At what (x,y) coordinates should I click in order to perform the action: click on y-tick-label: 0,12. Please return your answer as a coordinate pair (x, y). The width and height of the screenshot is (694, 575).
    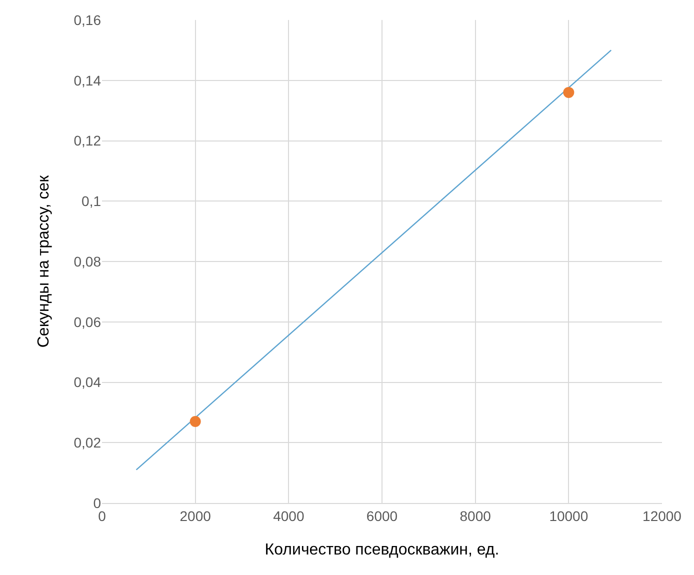
    Looking at the image, I should click on (88, 140).